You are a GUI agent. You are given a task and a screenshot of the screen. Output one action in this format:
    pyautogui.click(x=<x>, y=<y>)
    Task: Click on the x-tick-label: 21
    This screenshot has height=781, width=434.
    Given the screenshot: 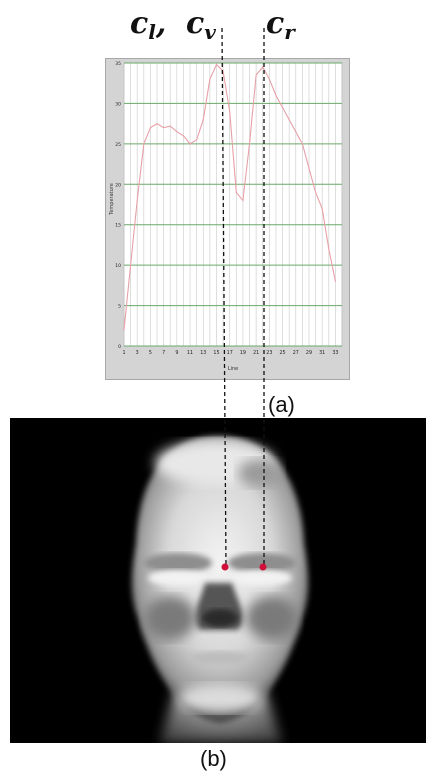 What is the action you would take?
    pyautogui.click(x=256, y=353)
    